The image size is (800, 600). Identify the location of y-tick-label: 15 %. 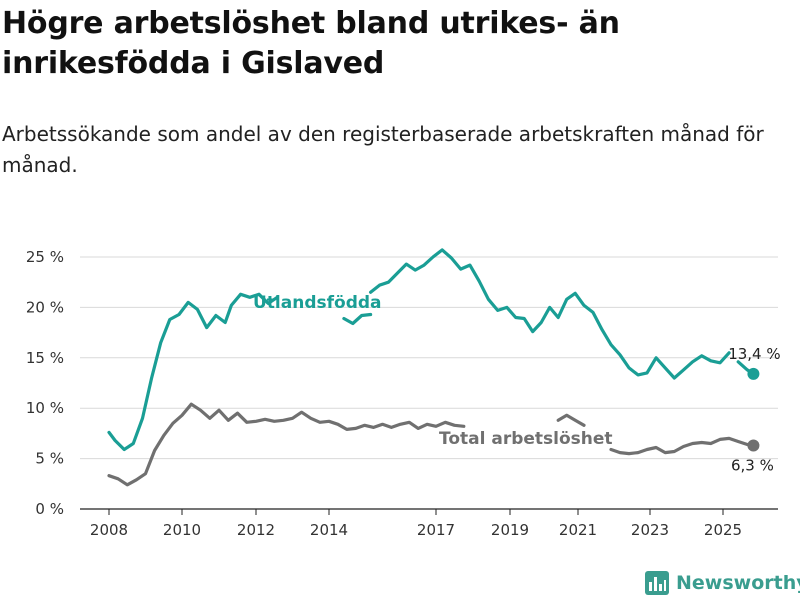
(45, 358).